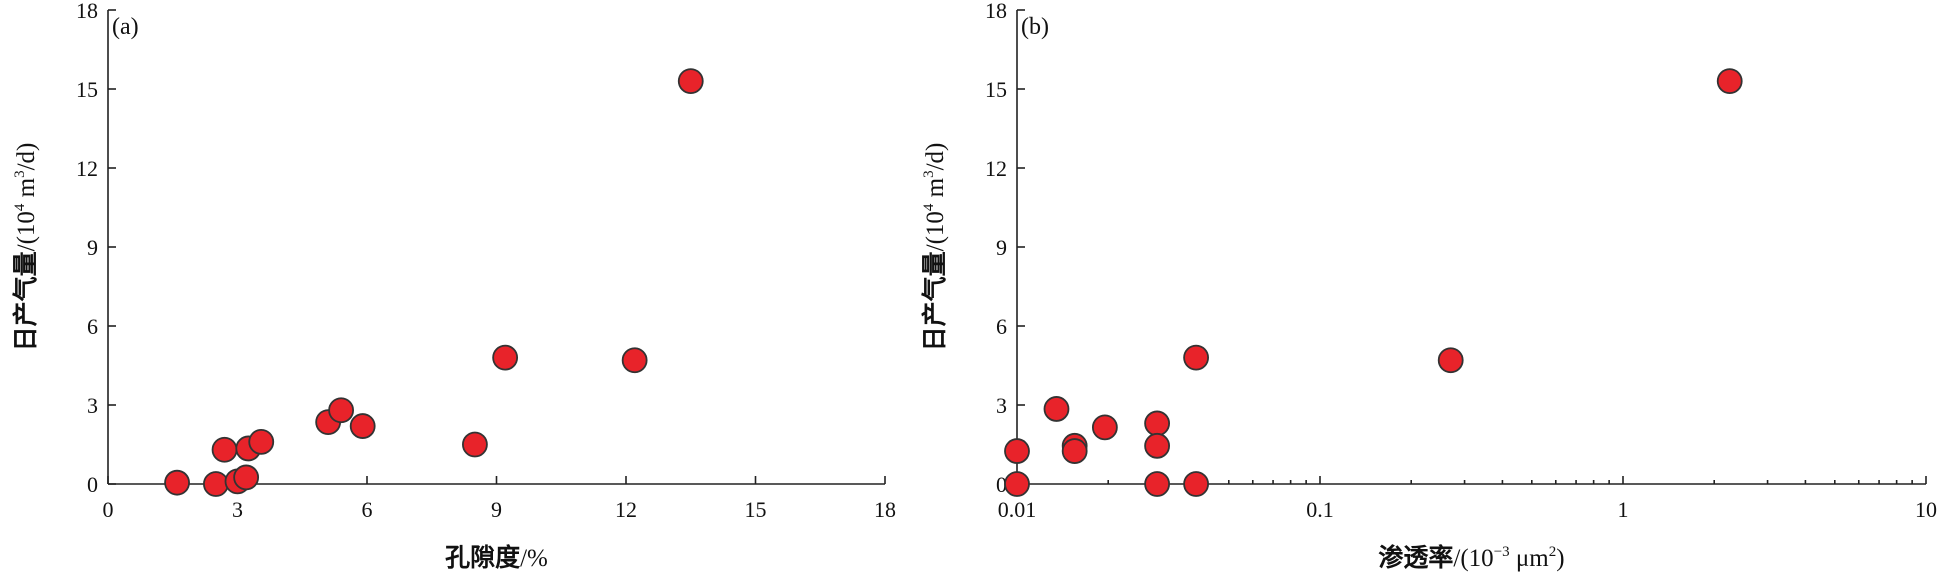 This screenshot has width=1945, height=579. What do you see at coordinates (1926, 509) in the screenshot?
I see `x-tick-label: 10` at bounding box center [1926, 509].